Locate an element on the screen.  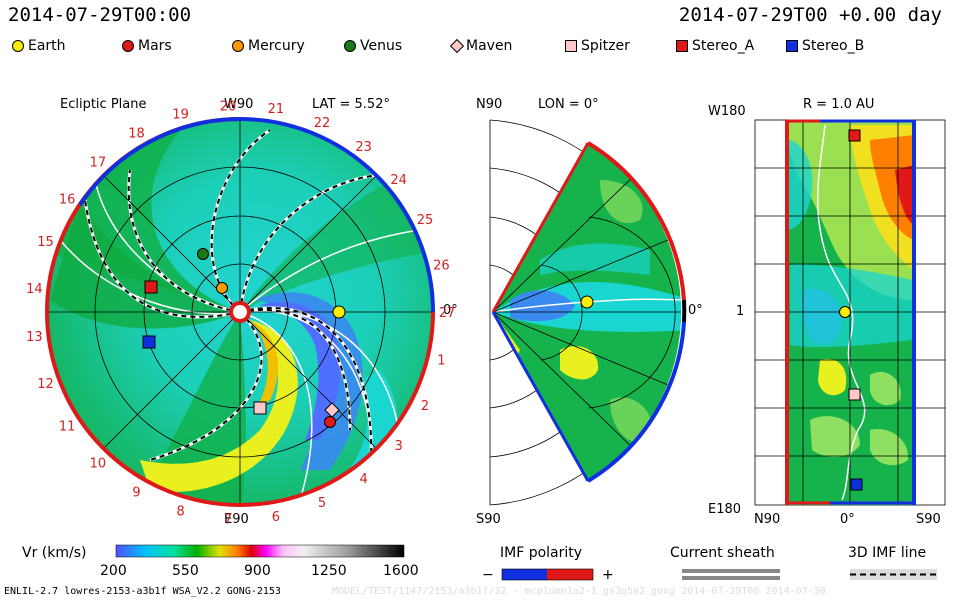
sector-number: 9 is located at coordinates (136, 492).